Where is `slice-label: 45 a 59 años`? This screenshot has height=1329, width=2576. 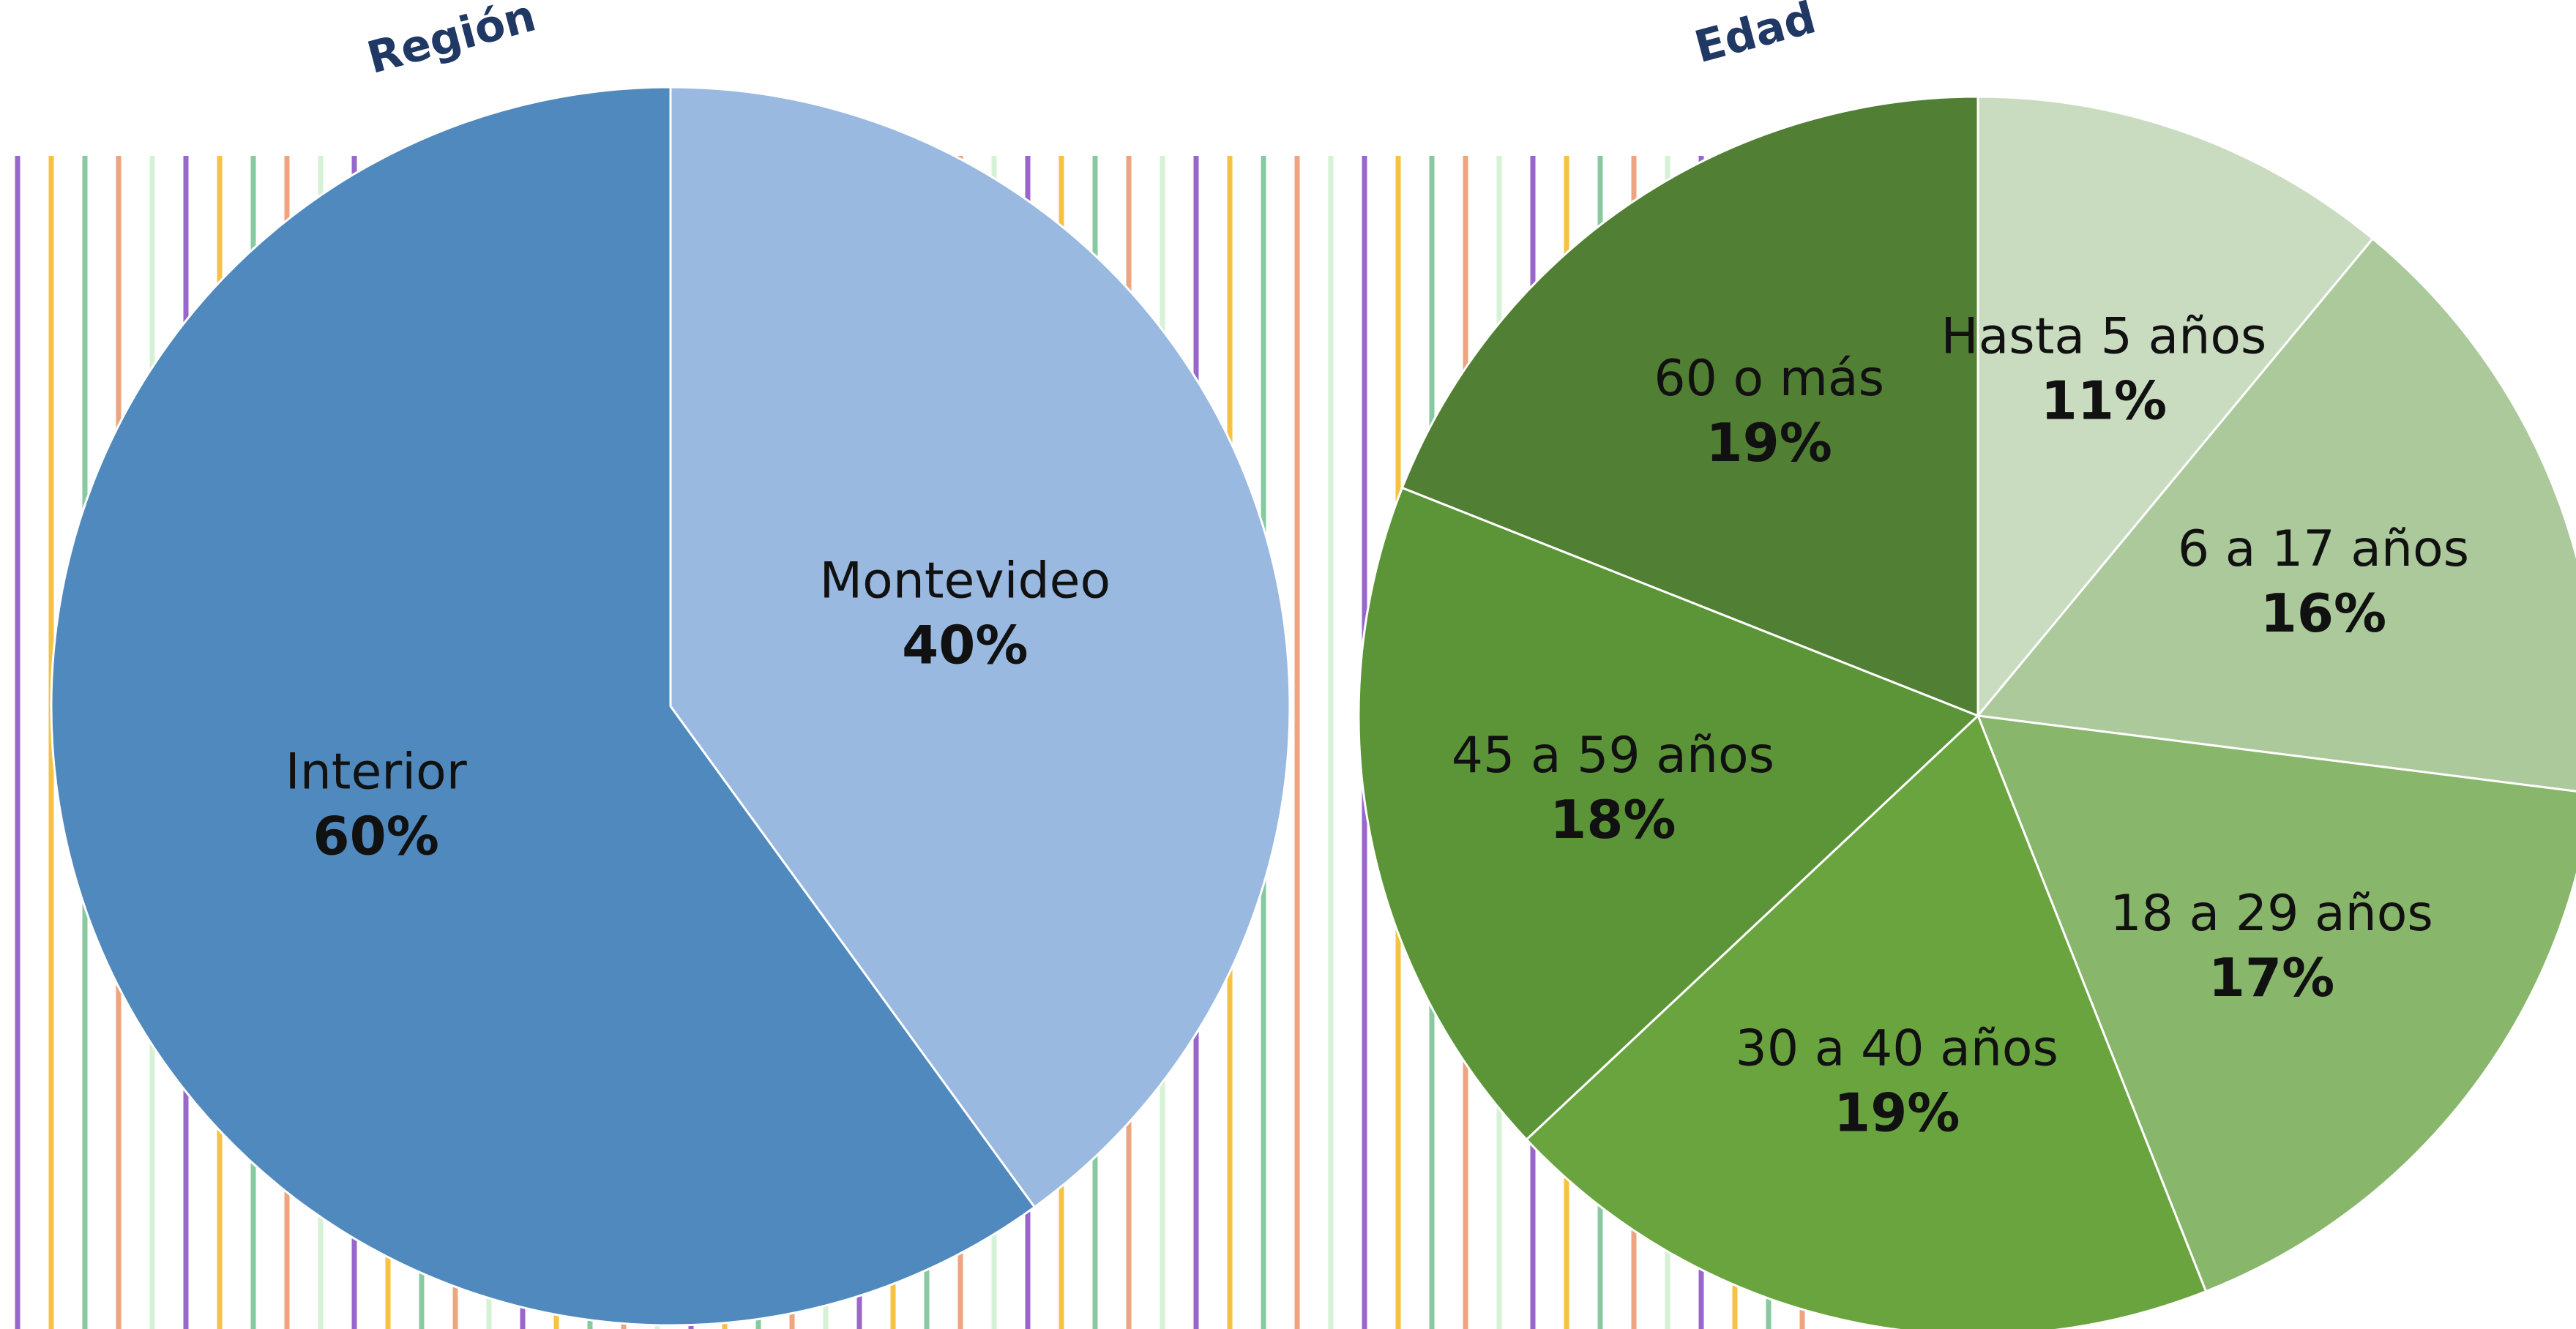 slice-label: 45 a 59 años is located at coordinates (1613, 756).